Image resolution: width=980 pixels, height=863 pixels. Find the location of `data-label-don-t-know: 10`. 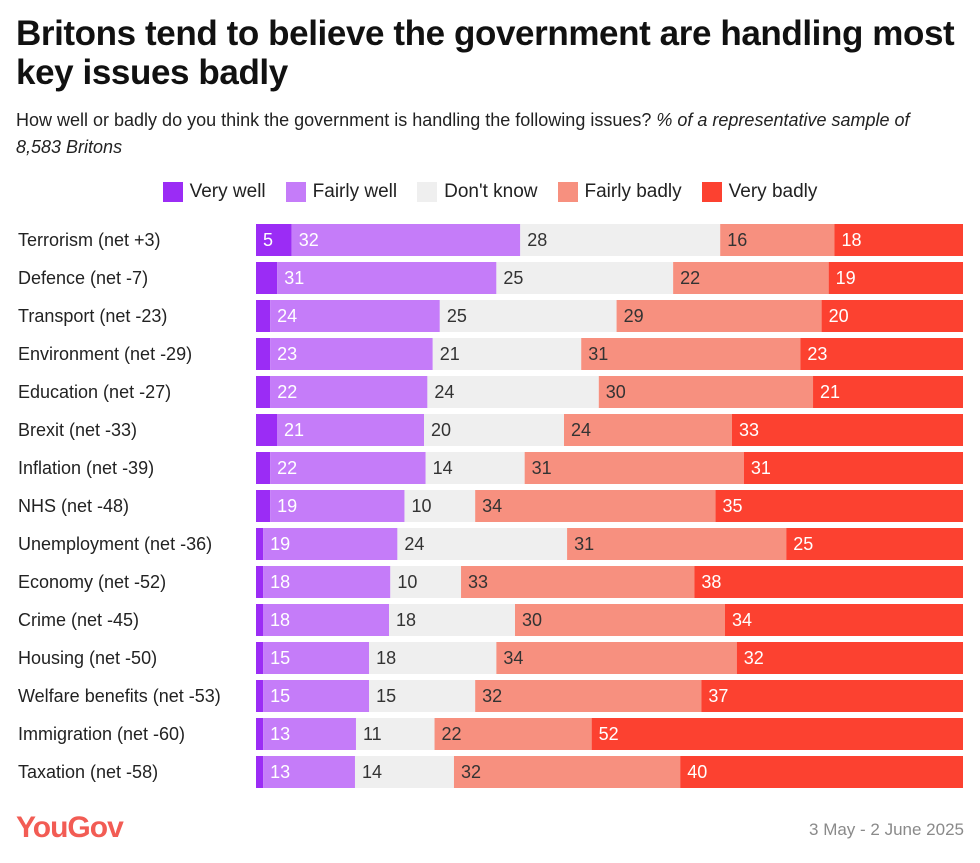

data-label-don-t-know: 10 is located at coordinates (421, 506).